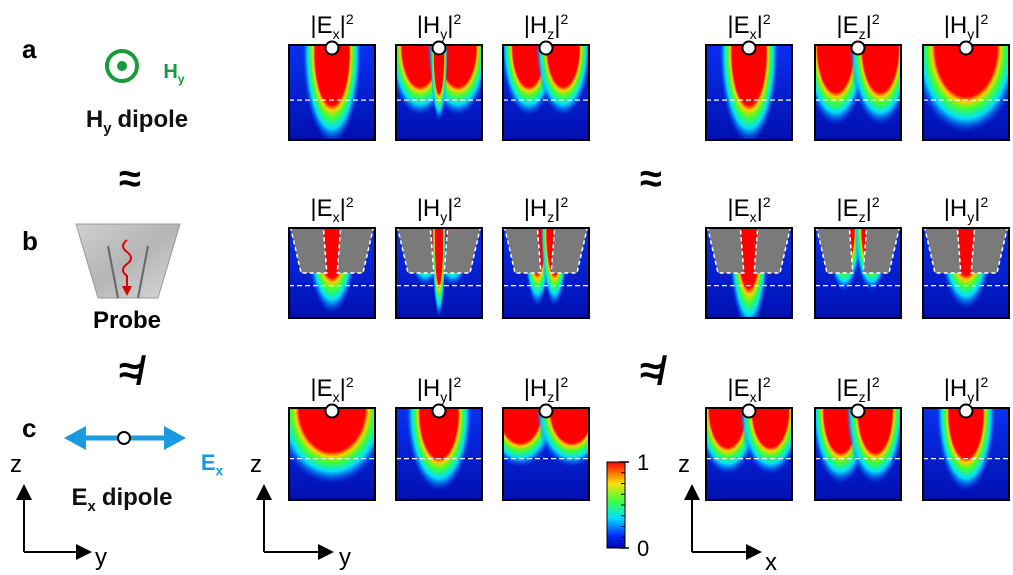 The height and width of the screenshot is (575, 1013). I want to click on ex-dipole-label: Ex dipole, so click(122, 499).